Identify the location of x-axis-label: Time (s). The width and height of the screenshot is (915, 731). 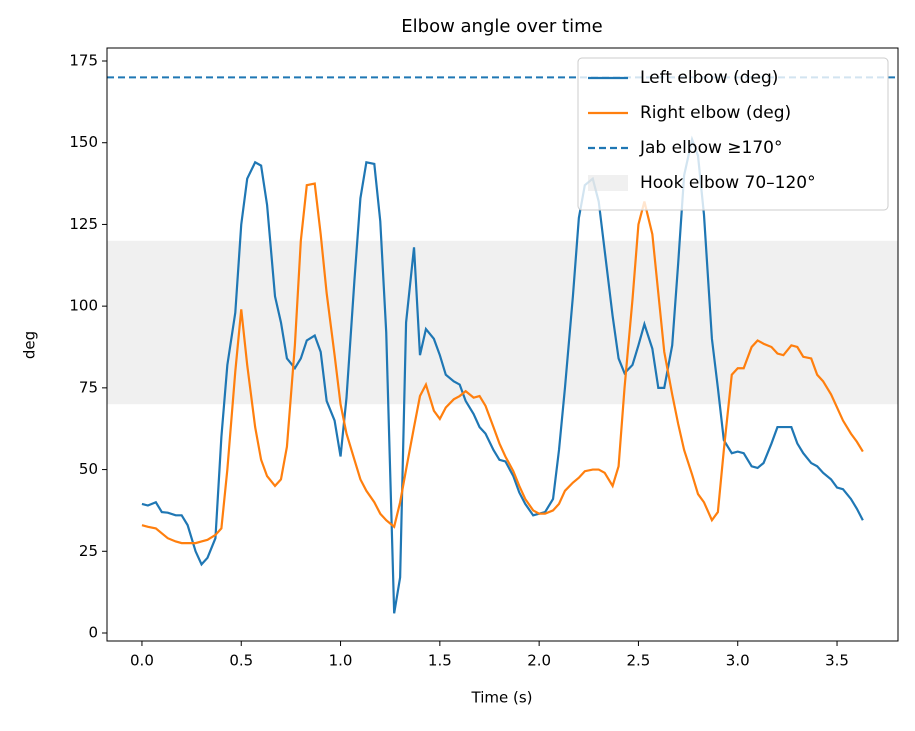
(502, 698).